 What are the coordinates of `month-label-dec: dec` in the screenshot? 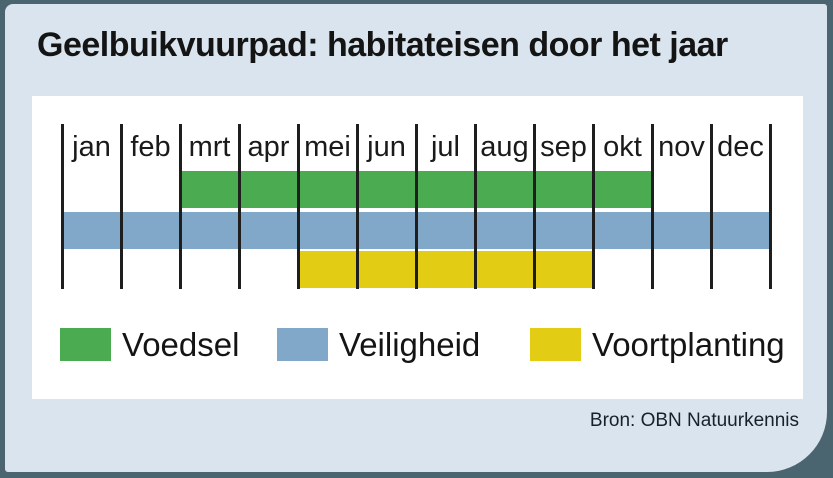 It's located at (740, 147).